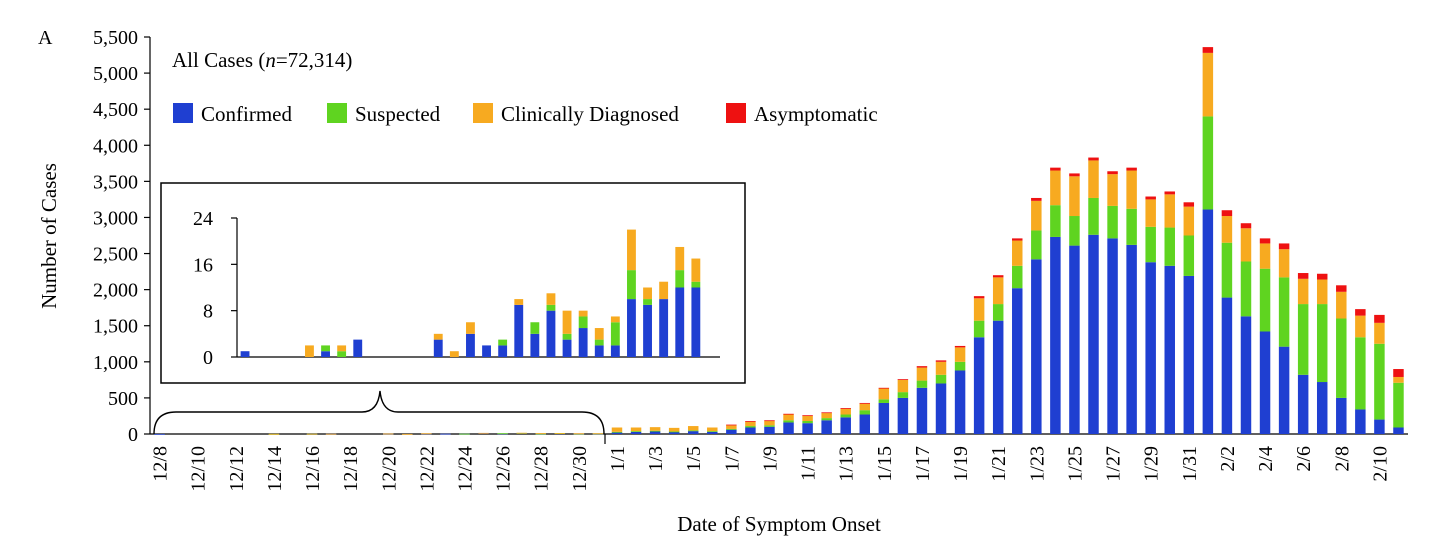  Describe the element at coordinates (1380, 464) in the screenshot. I see `x-tick-label: 2/10` at that location.